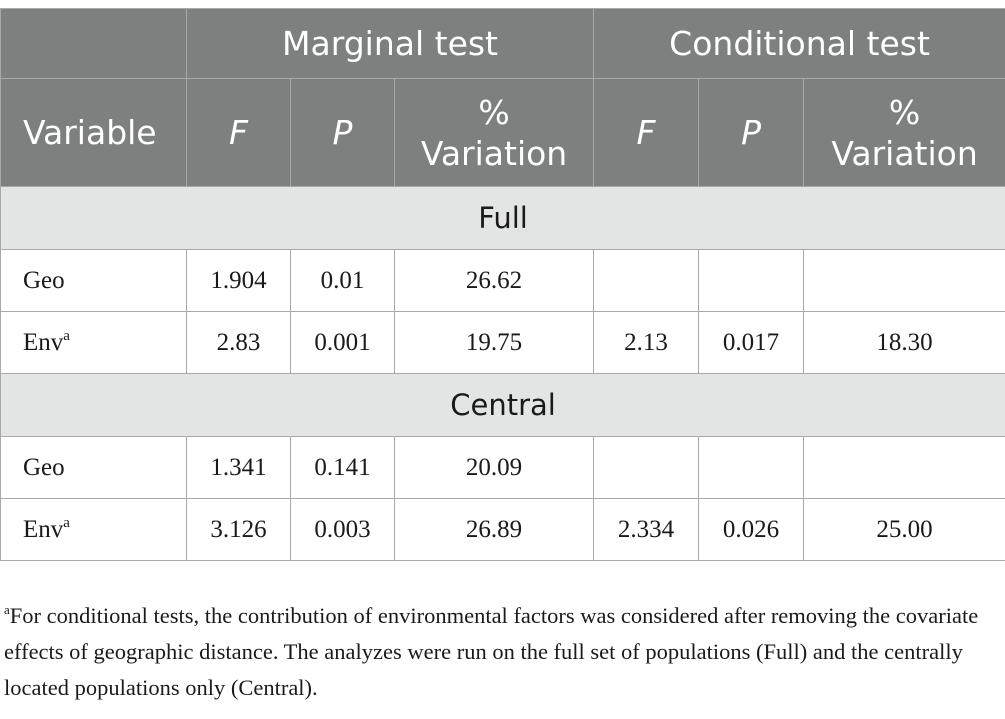 The width and height of the screenshot is (1005, 719). What do you see at coordinates (494, 529) in the screenshot?
I see `marginal-variation-cell: 26.89` at bounding box center [494, 529].